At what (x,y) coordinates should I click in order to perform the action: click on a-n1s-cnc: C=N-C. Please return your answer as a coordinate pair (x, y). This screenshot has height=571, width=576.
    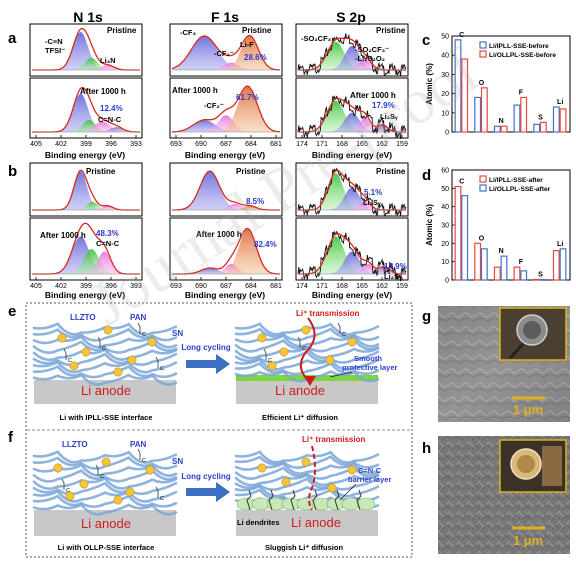
    Looking at the image, I should click on (110, 119).